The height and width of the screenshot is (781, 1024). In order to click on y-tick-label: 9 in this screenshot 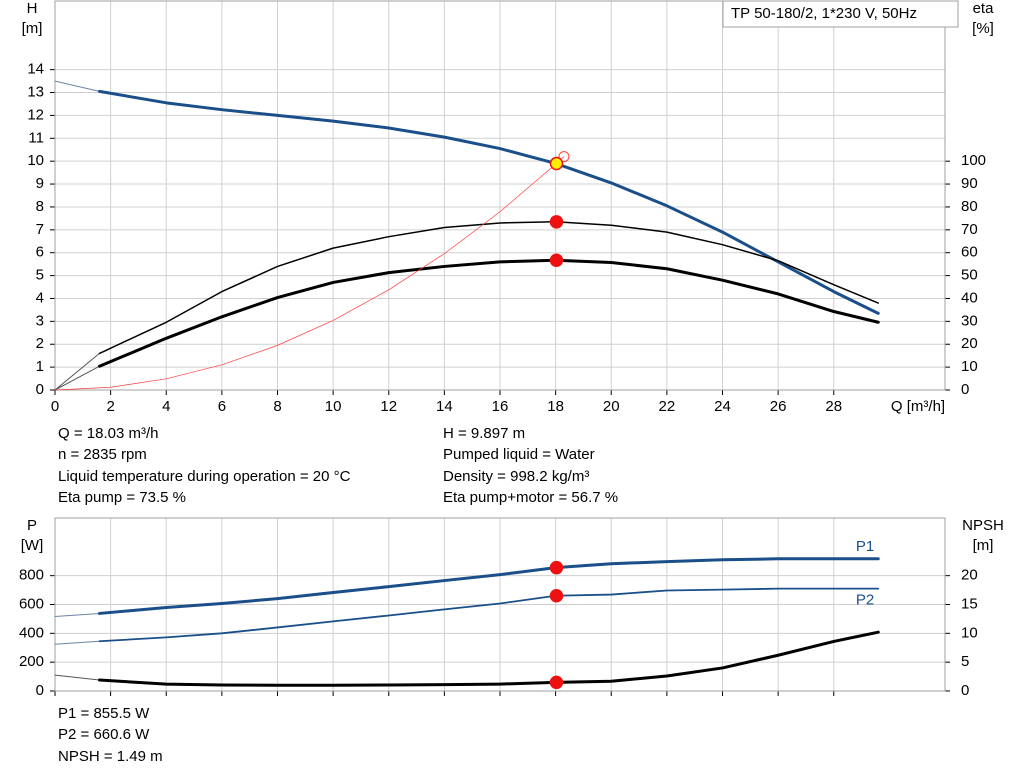, I will do `click(40, 183)`.